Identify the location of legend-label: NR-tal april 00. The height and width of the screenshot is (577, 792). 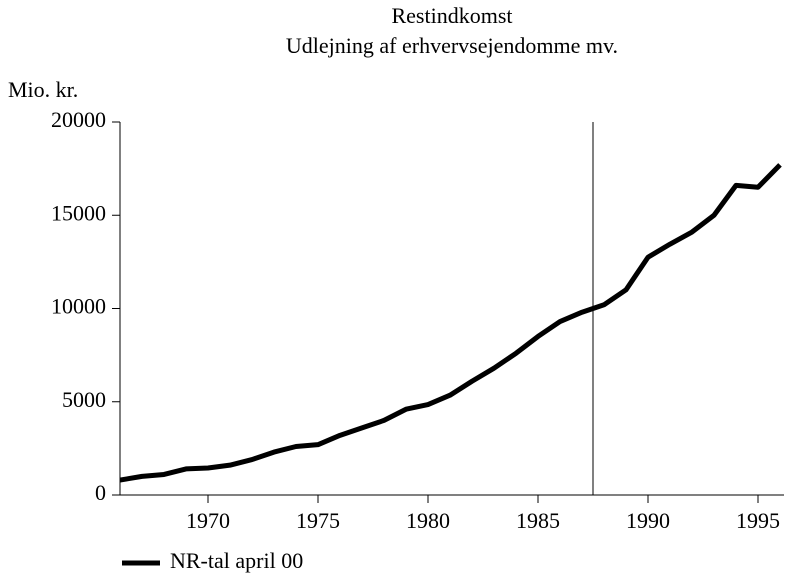
(236, 560).